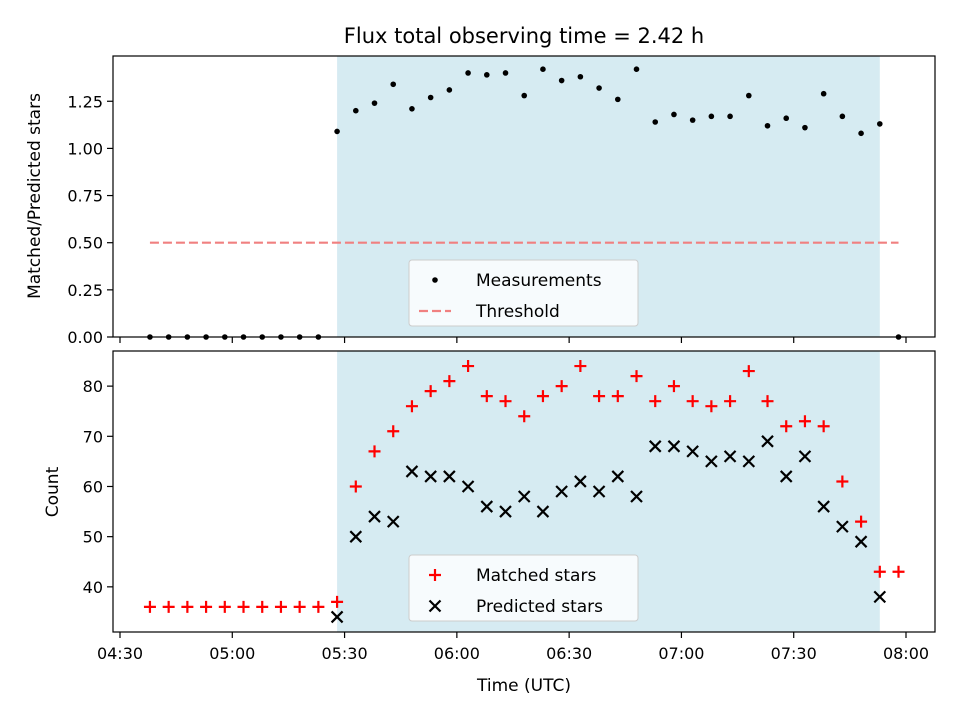  I want to click on x-tick-label: 07:00, so click(681, 653).